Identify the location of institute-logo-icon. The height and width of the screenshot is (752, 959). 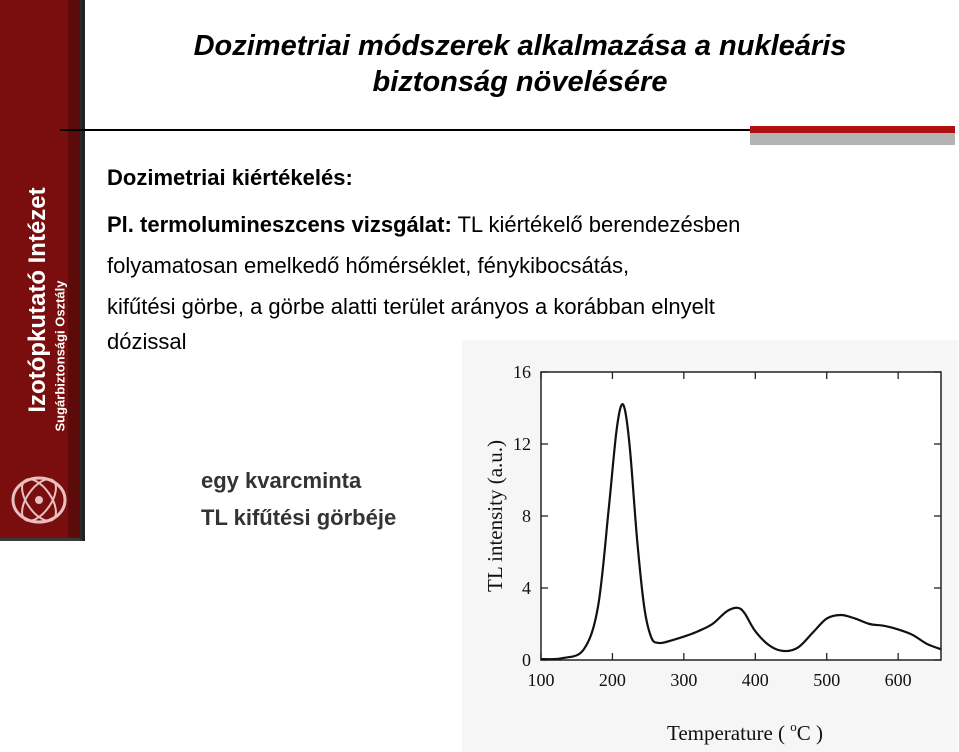
(39, 500).